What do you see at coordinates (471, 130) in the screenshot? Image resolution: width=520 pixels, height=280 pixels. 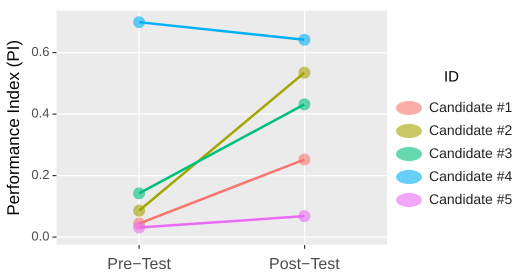 I see `legend-label: Candidate #2` at bounding box center [471, 130].